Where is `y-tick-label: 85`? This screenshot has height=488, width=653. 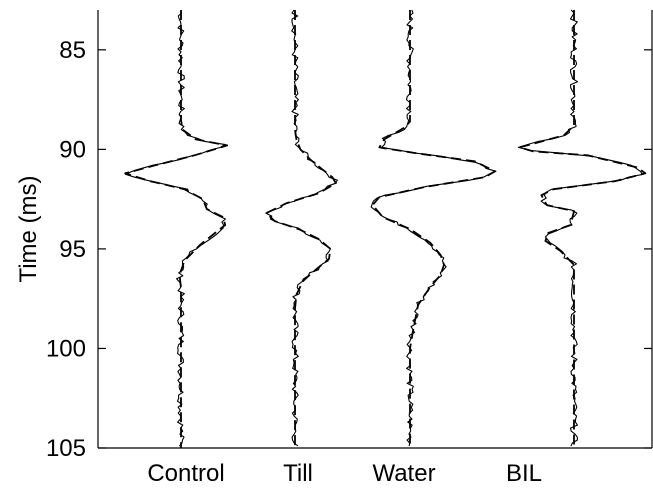 y-tick-label: 85 is located at coordinates (72, 50).